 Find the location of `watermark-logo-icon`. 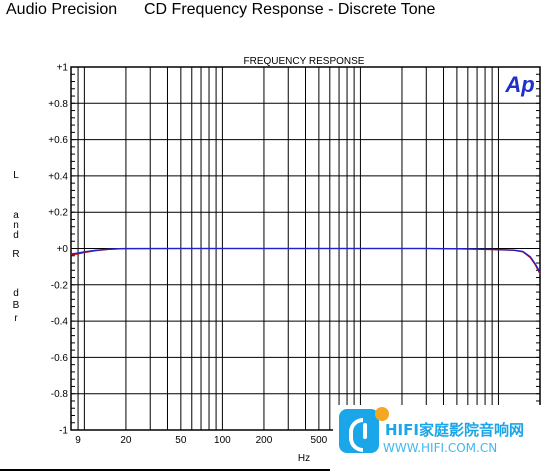

watermark-logo-icon is located at coordinates (359, 431).